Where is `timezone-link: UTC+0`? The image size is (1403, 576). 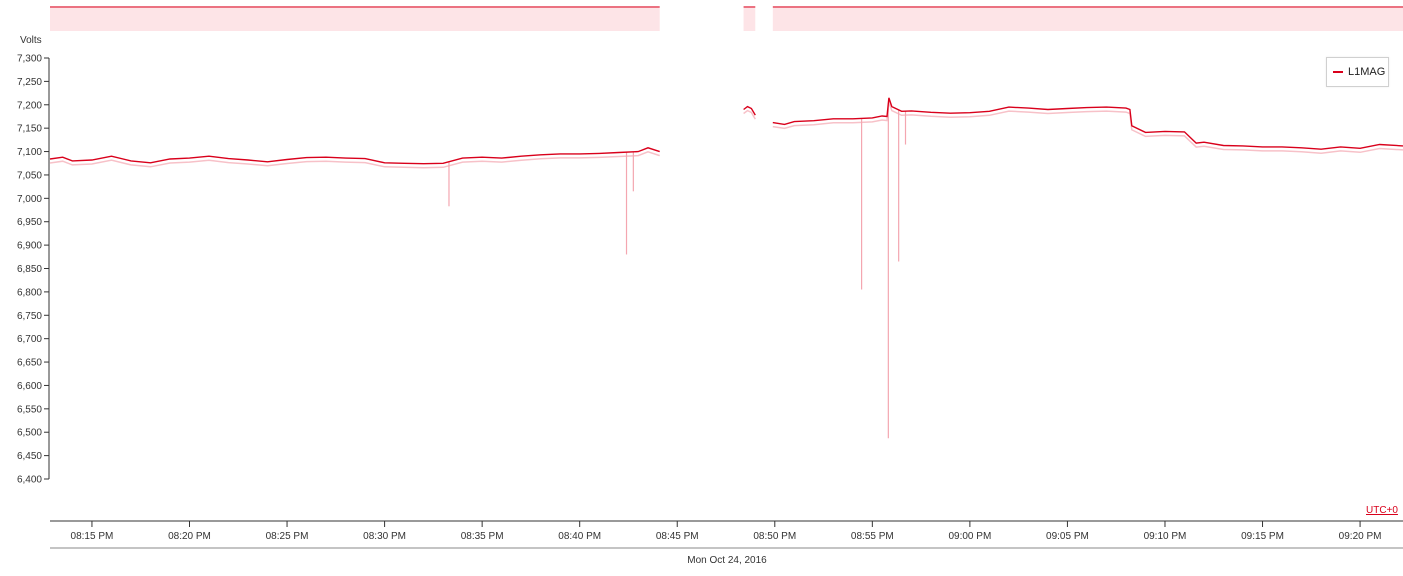 timezone-link: UTC+0 is located at coordinates (1382, 510).